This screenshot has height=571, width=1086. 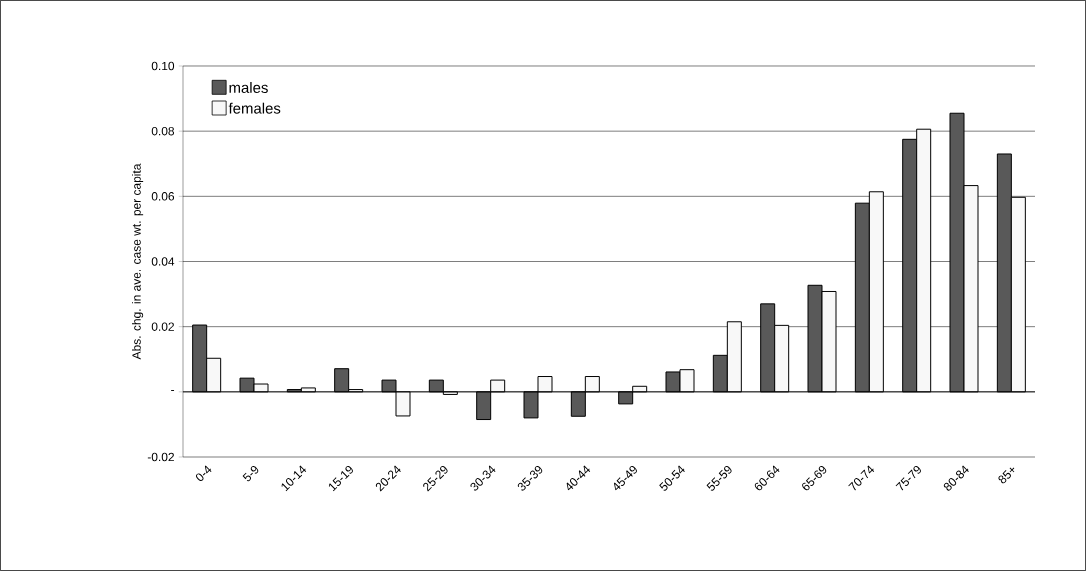 I want to click on y-tick-label: 0.02, so click(x=162, y=326).